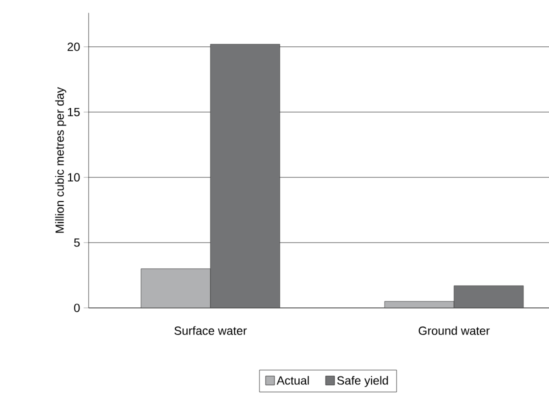 The width and height of the screenshot is (549, 408). What do you see at coordinates (362, 382) in the screenshot?
I see `legend-label: Safe yield` at bounding box center [362, 382].